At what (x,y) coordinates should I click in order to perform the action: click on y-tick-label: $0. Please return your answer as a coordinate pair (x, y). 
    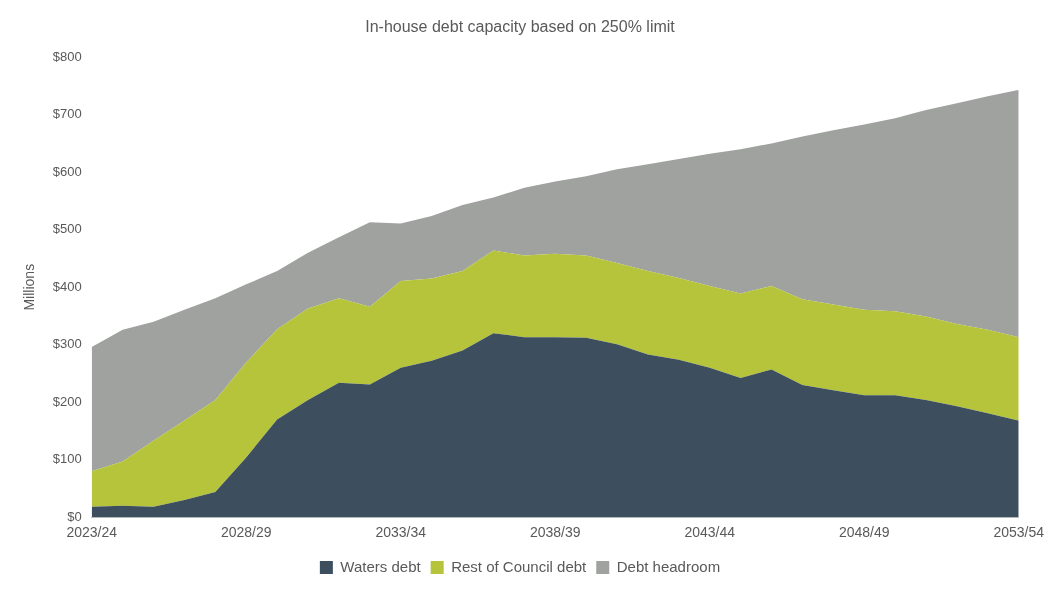
    Looking at the image, I should click on (74, 516).